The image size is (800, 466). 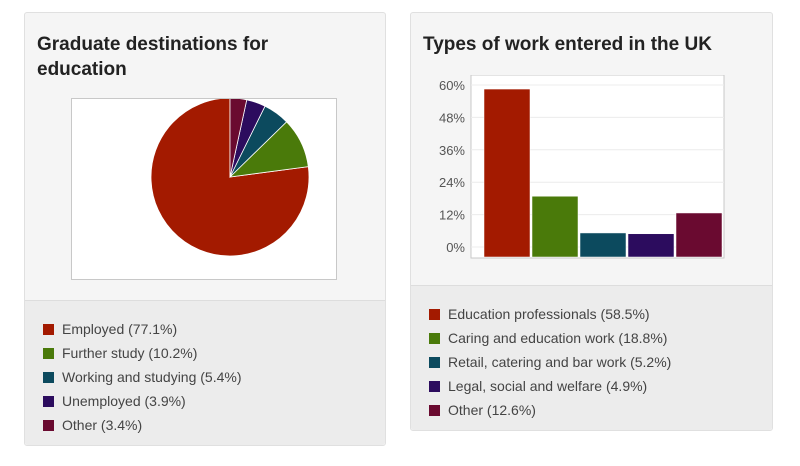 I want to click on legend-item-further-study: Further study (10.2%), so click(x=142, y=353).